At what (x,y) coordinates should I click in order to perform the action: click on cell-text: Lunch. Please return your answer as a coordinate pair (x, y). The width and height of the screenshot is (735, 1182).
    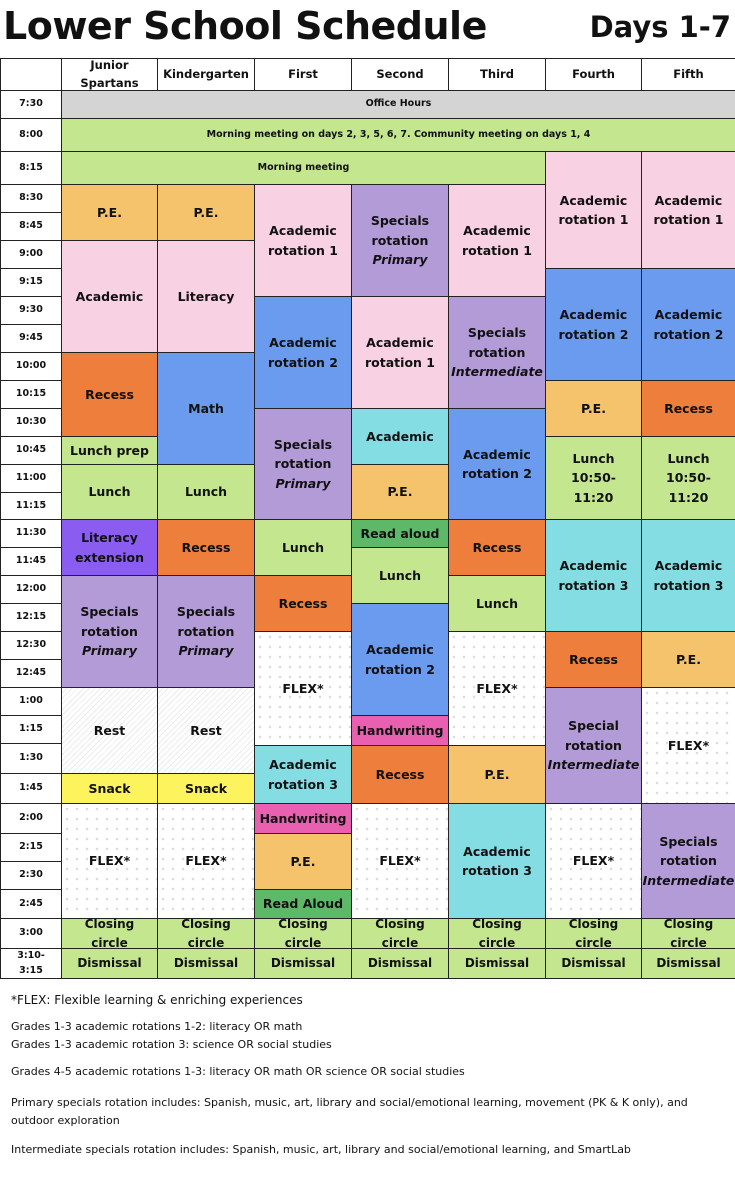
    Looking at the image, I should click on (303, 547).